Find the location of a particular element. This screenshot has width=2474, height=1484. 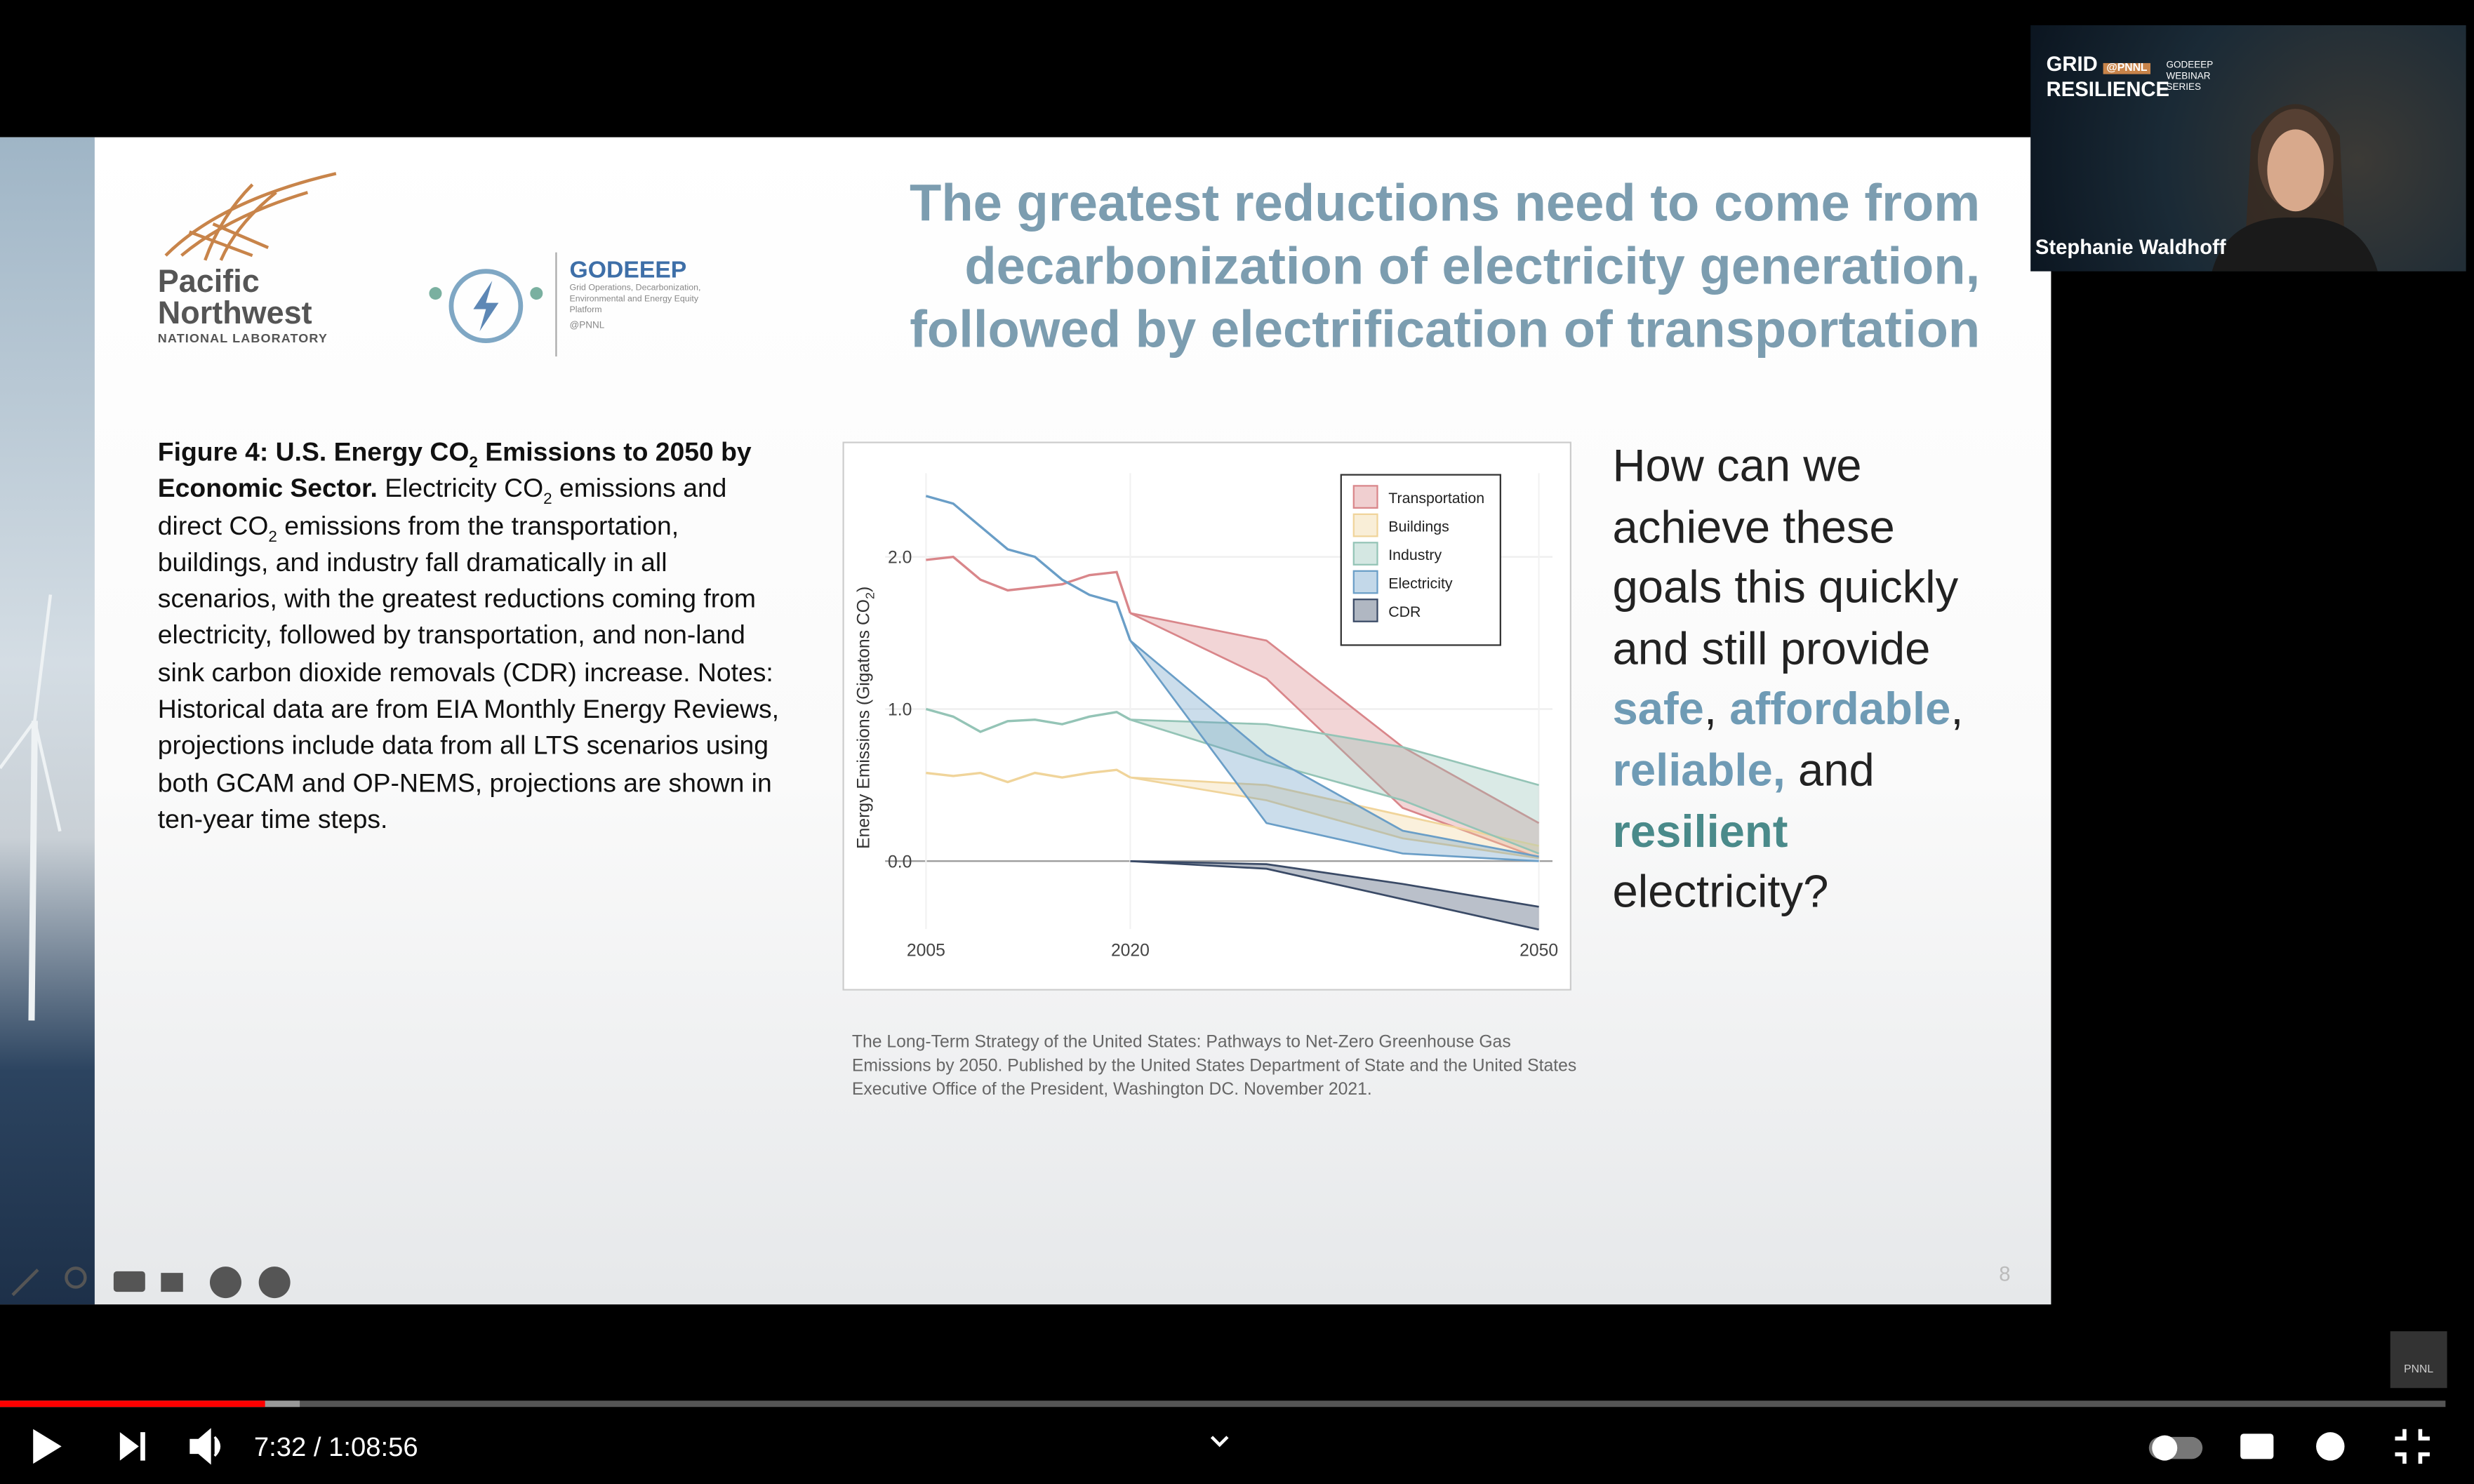

logo-text: GODEEEP is located at coordinates (628, 271).